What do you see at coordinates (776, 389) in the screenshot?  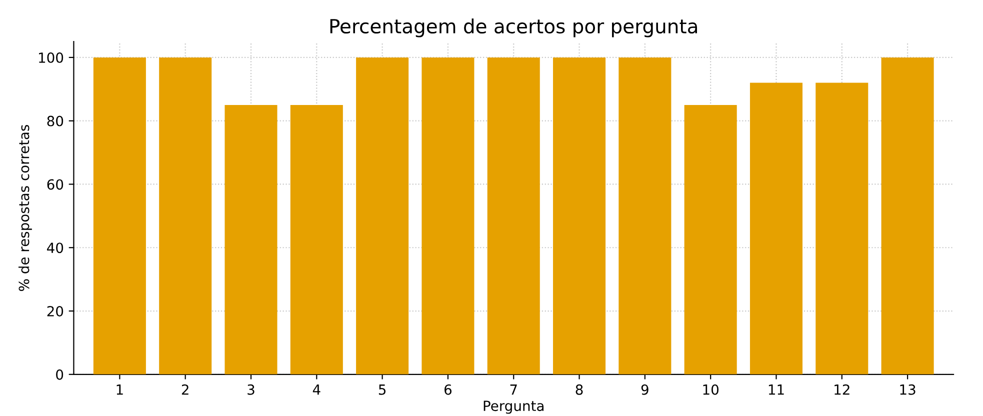 I see `x-tick-label: 11` at bounding box center [776, 389].